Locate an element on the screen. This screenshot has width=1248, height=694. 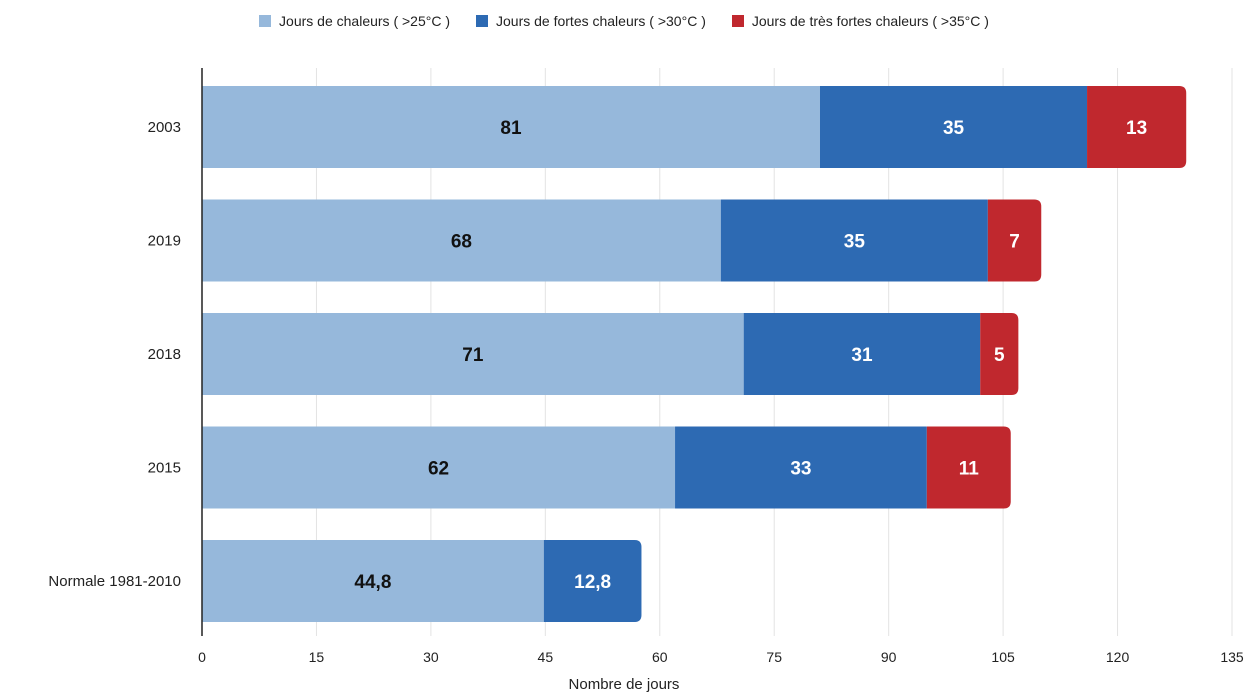
data-label: 7 is located at coordinates (1014, 242).